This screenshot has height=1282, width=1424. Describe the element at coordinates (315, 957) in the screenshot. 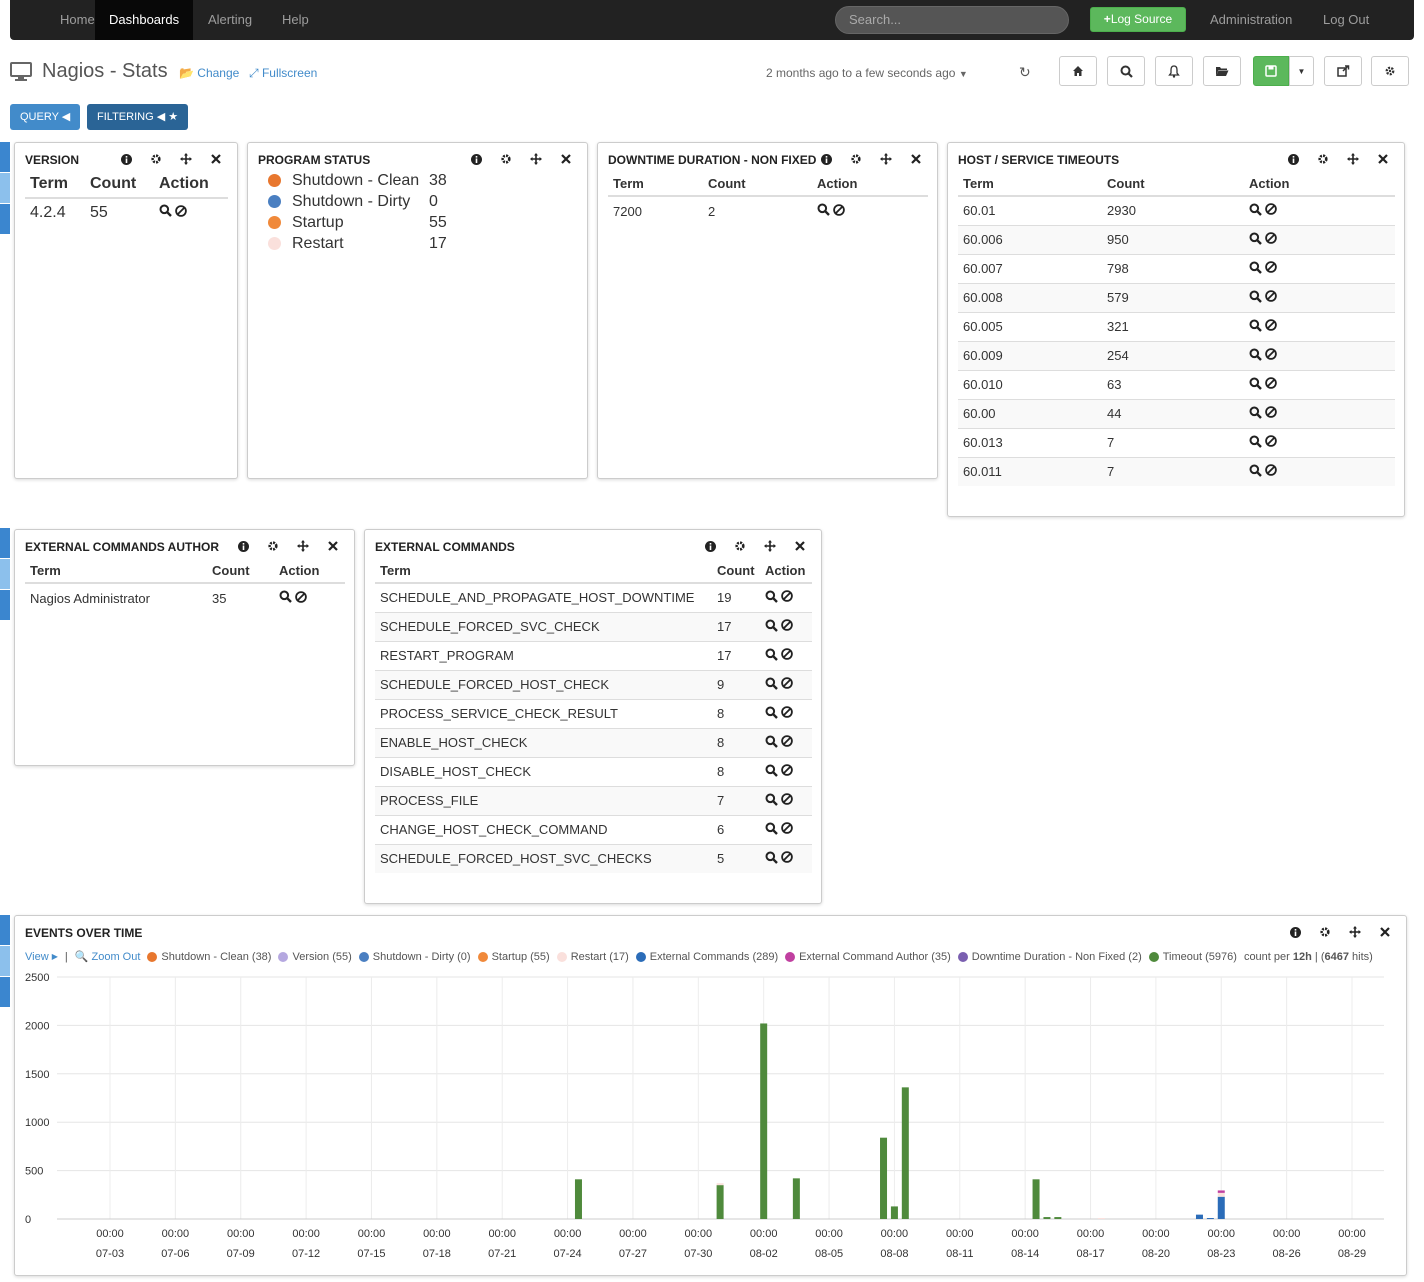

I see `legend-item: Version (55)` at that location.